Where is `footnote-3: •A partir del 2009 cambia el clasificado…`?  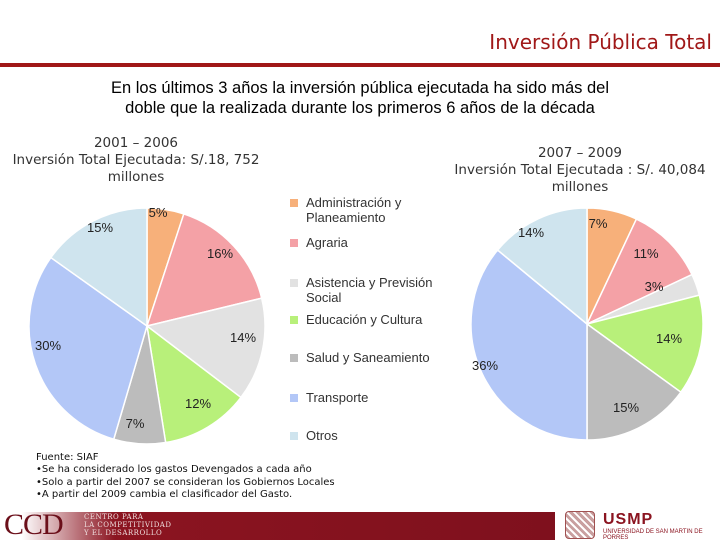 footnote-3: •A partir del 2009 cambia el clasificado… is located at coordinates (164, 495).